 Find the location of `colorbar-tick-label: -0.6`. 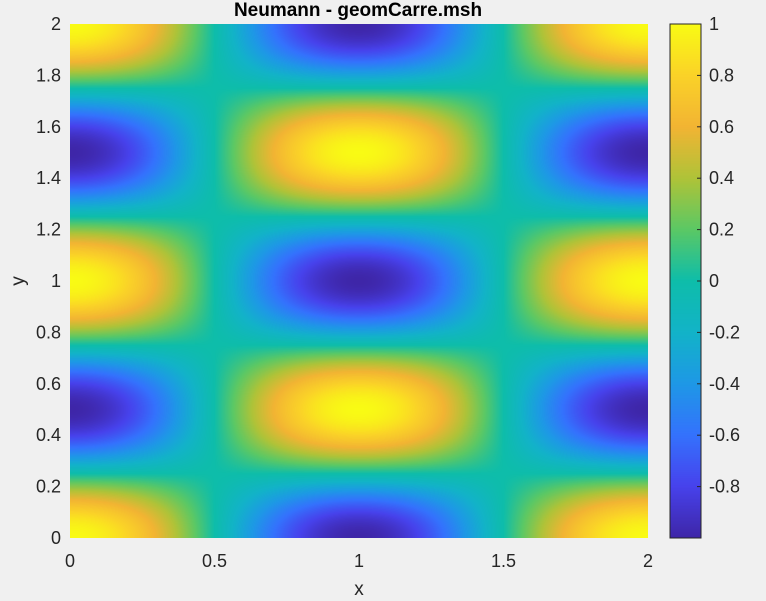

colorbar-tick-label: -0.6 is located at coordinates (724, 435).